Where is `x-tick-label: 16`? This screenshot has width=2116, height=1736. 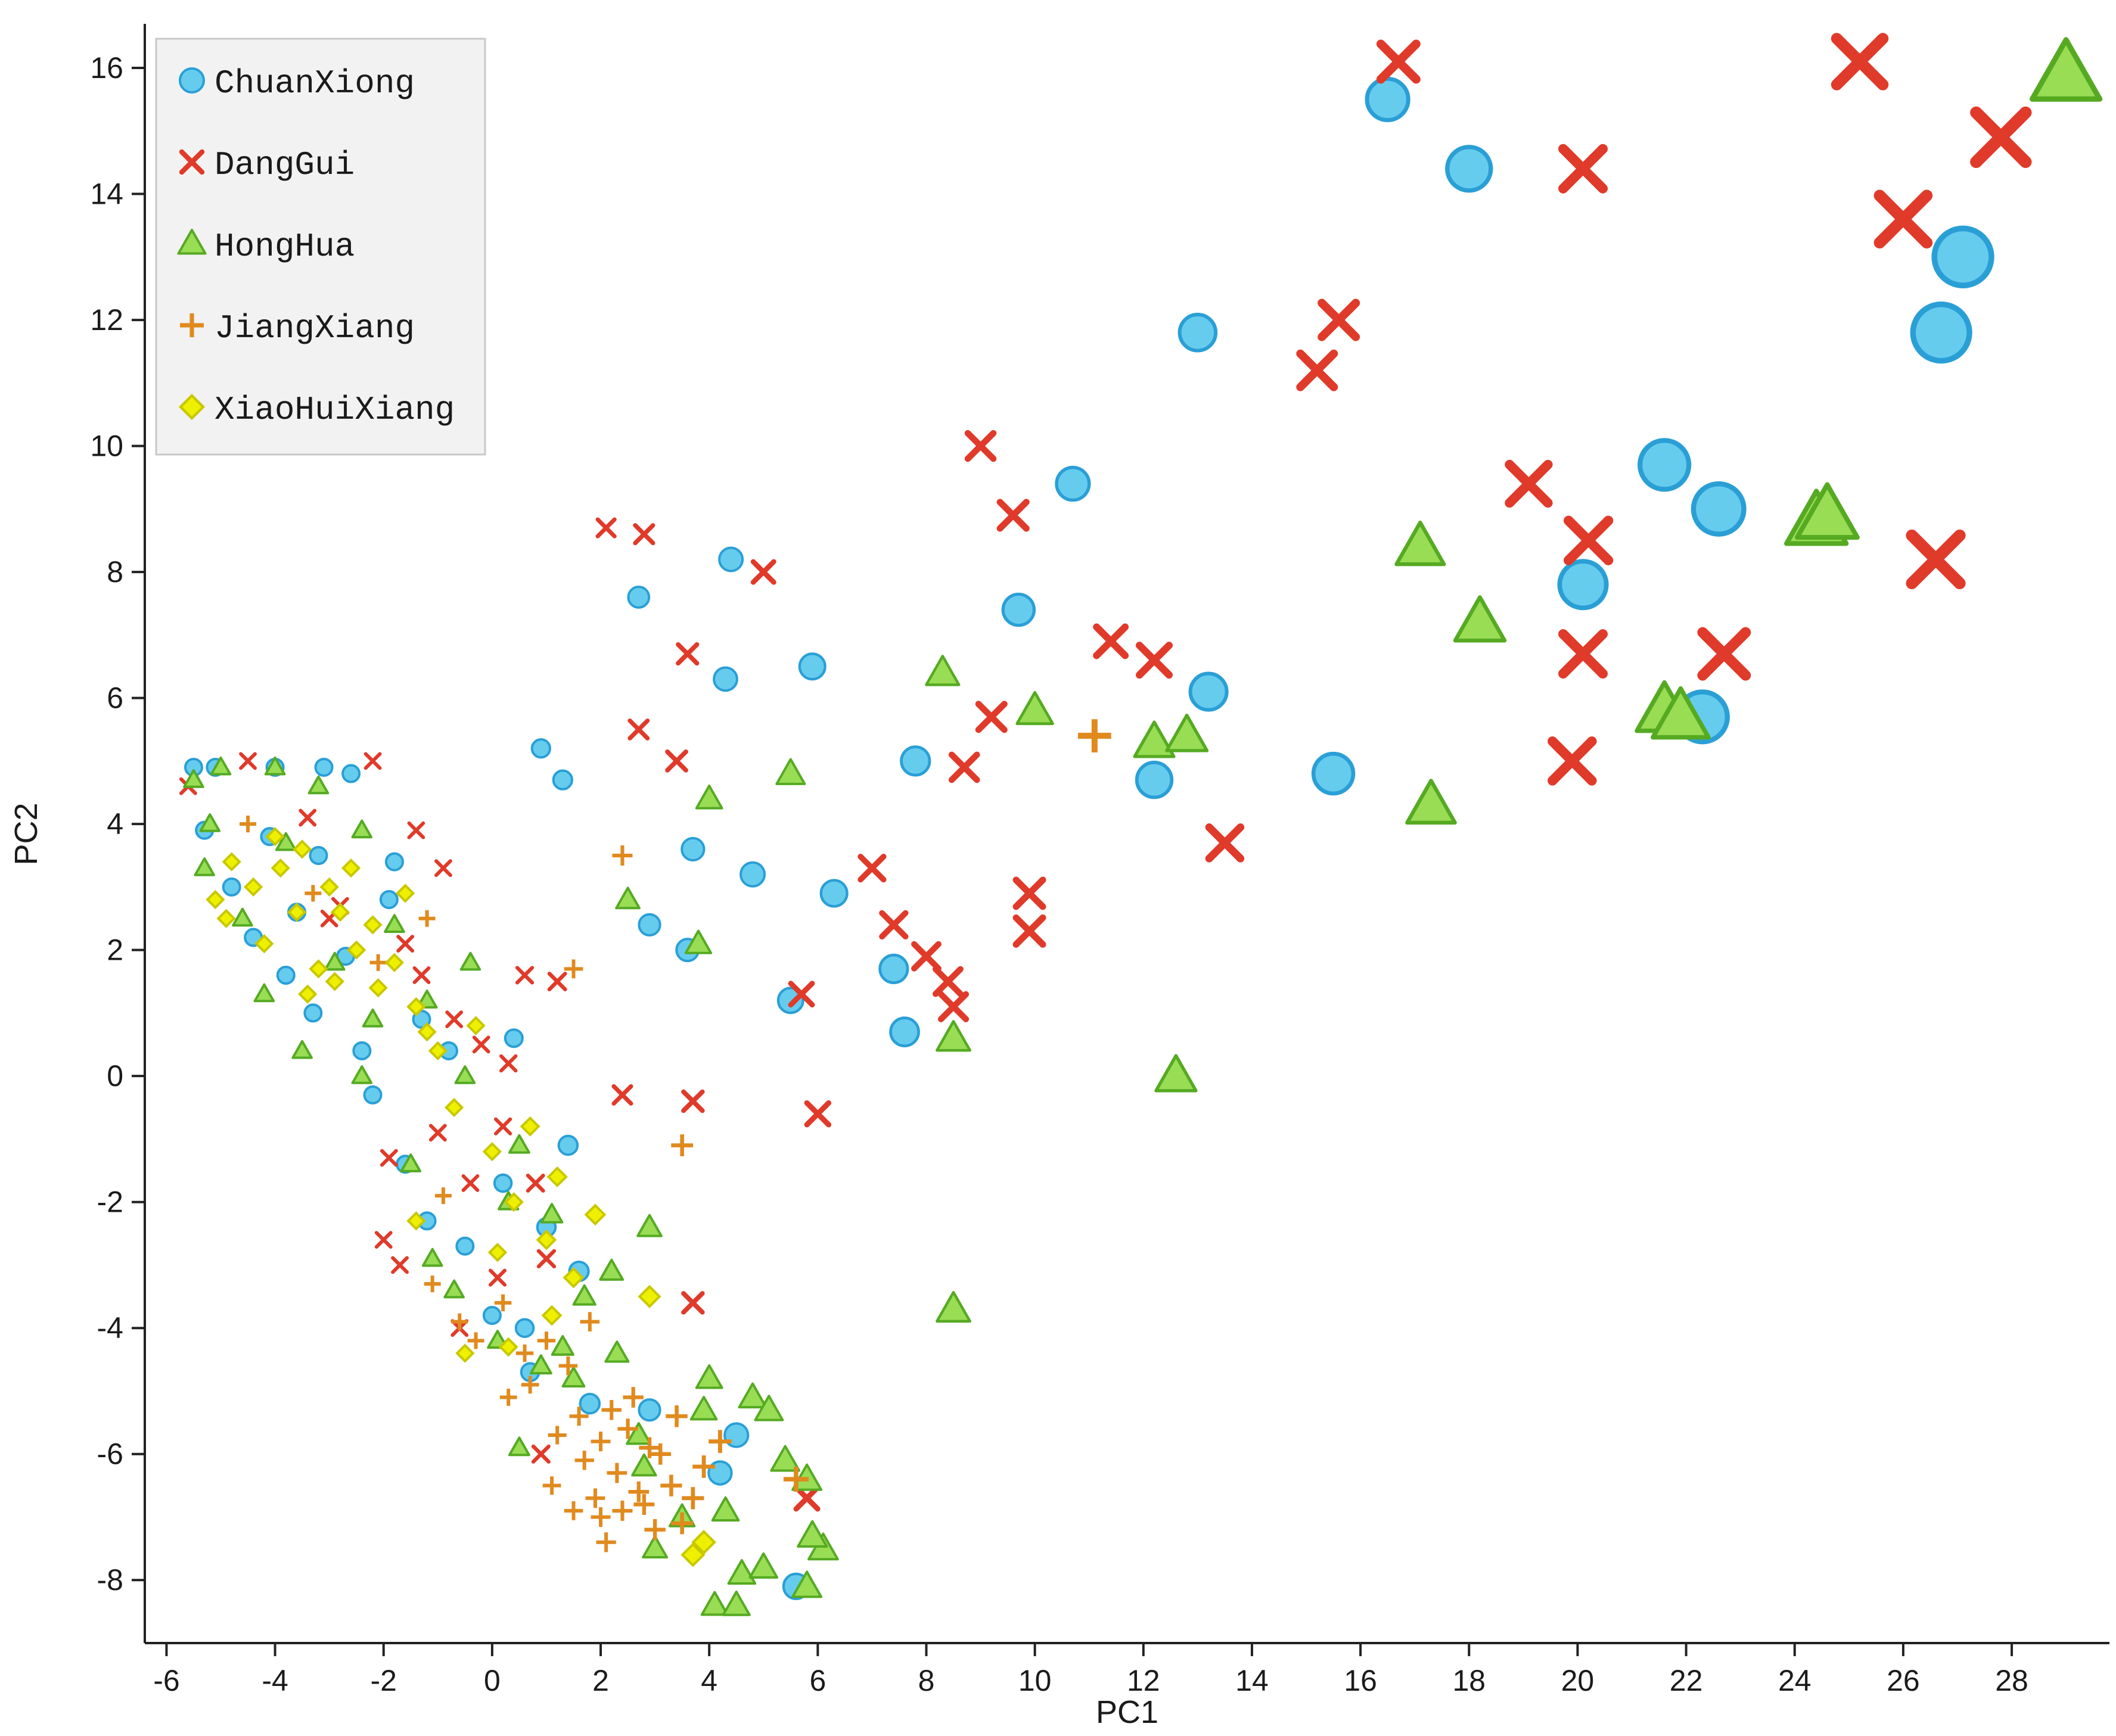 x-tick-label: 16 is located at coordinates (1360, 1680).